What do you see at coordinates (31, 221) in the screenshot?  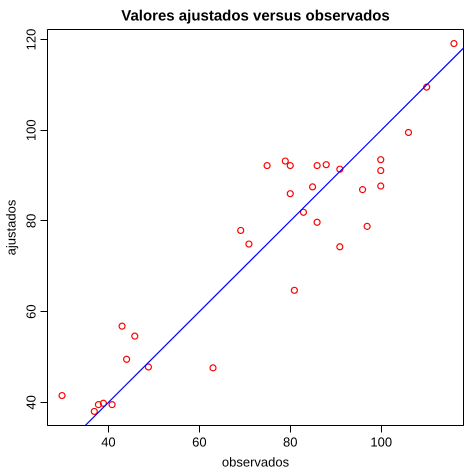 I see `y-tick-label: 80` at bounding box center [31, 221].